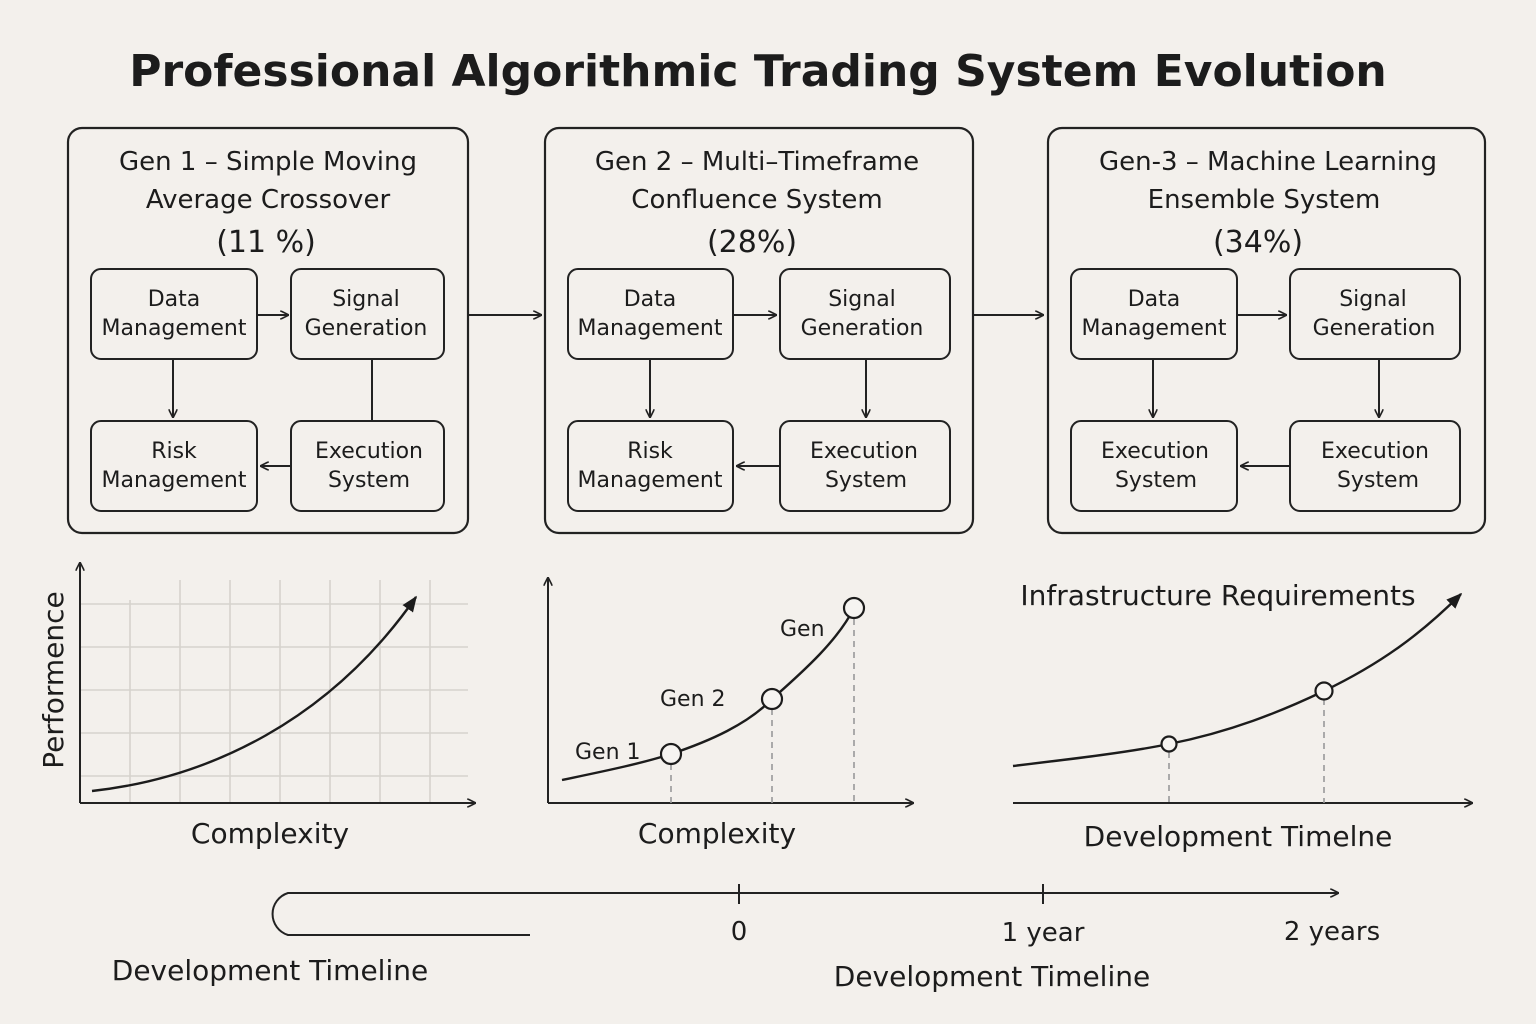 This screenshot has width=1536, height=1024. I want to click on performance-chart-grid, so click(274, 691).